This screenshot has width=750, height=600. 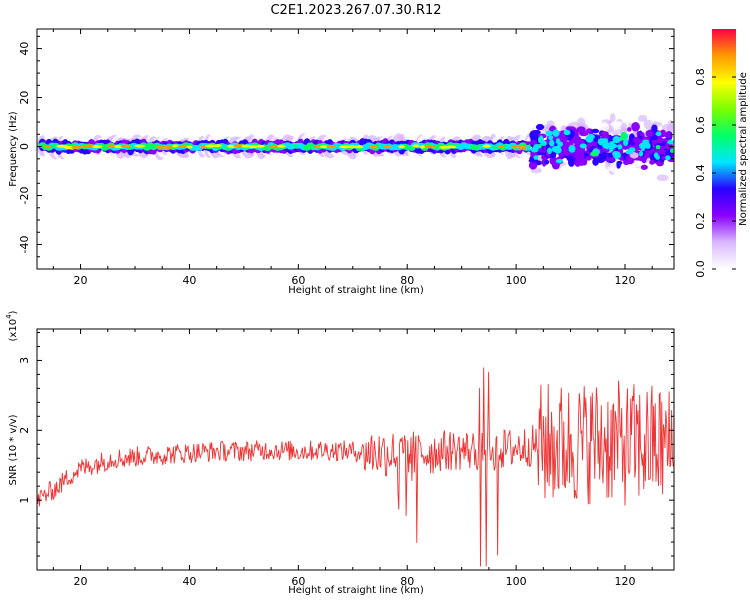 I want to click on heatmap-plot, so click(x=355, y=147).